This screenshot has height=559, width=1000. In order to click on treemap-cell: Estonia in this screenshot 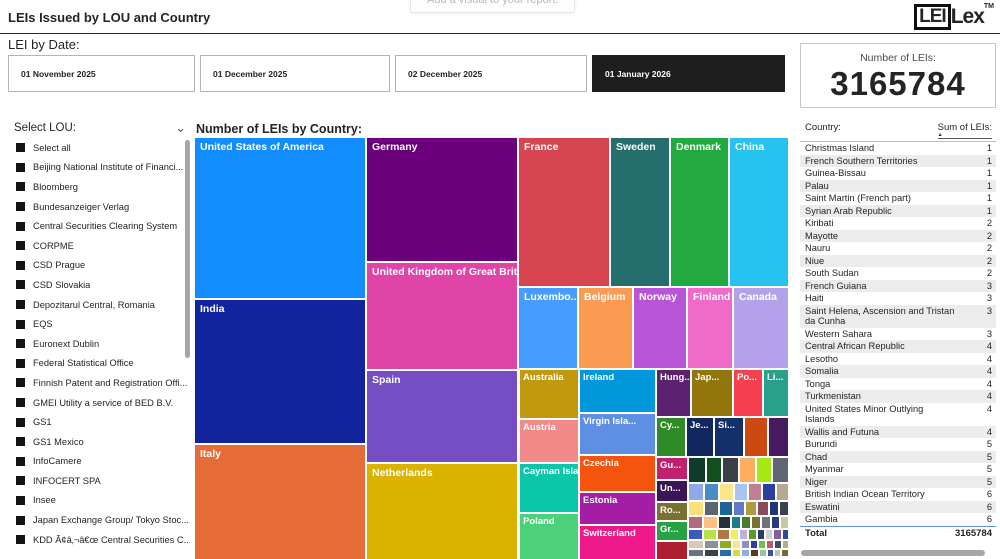, I will do `click(617, 508)`.